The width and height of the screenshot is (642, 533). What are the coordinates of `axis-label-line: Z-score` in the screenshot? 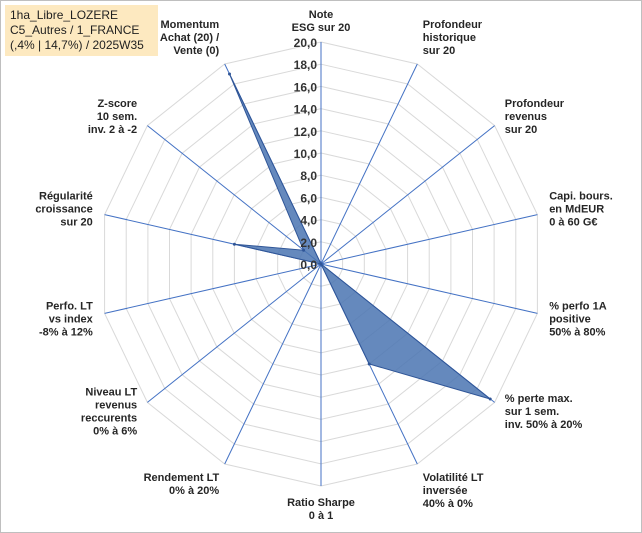 It's located at (117, 104).